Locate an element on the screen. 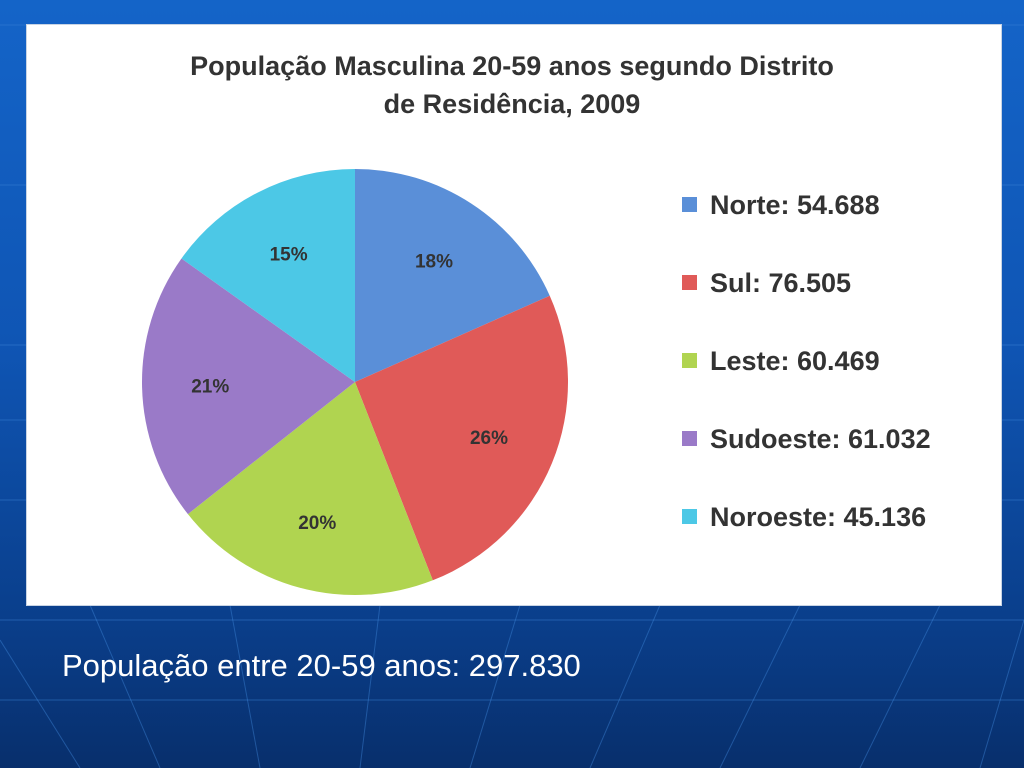 The width and height of the screenshot is (1024, 768). legend-item-sudoeste: Sudoeste: 61.032 is located at coordinates (806, 439).